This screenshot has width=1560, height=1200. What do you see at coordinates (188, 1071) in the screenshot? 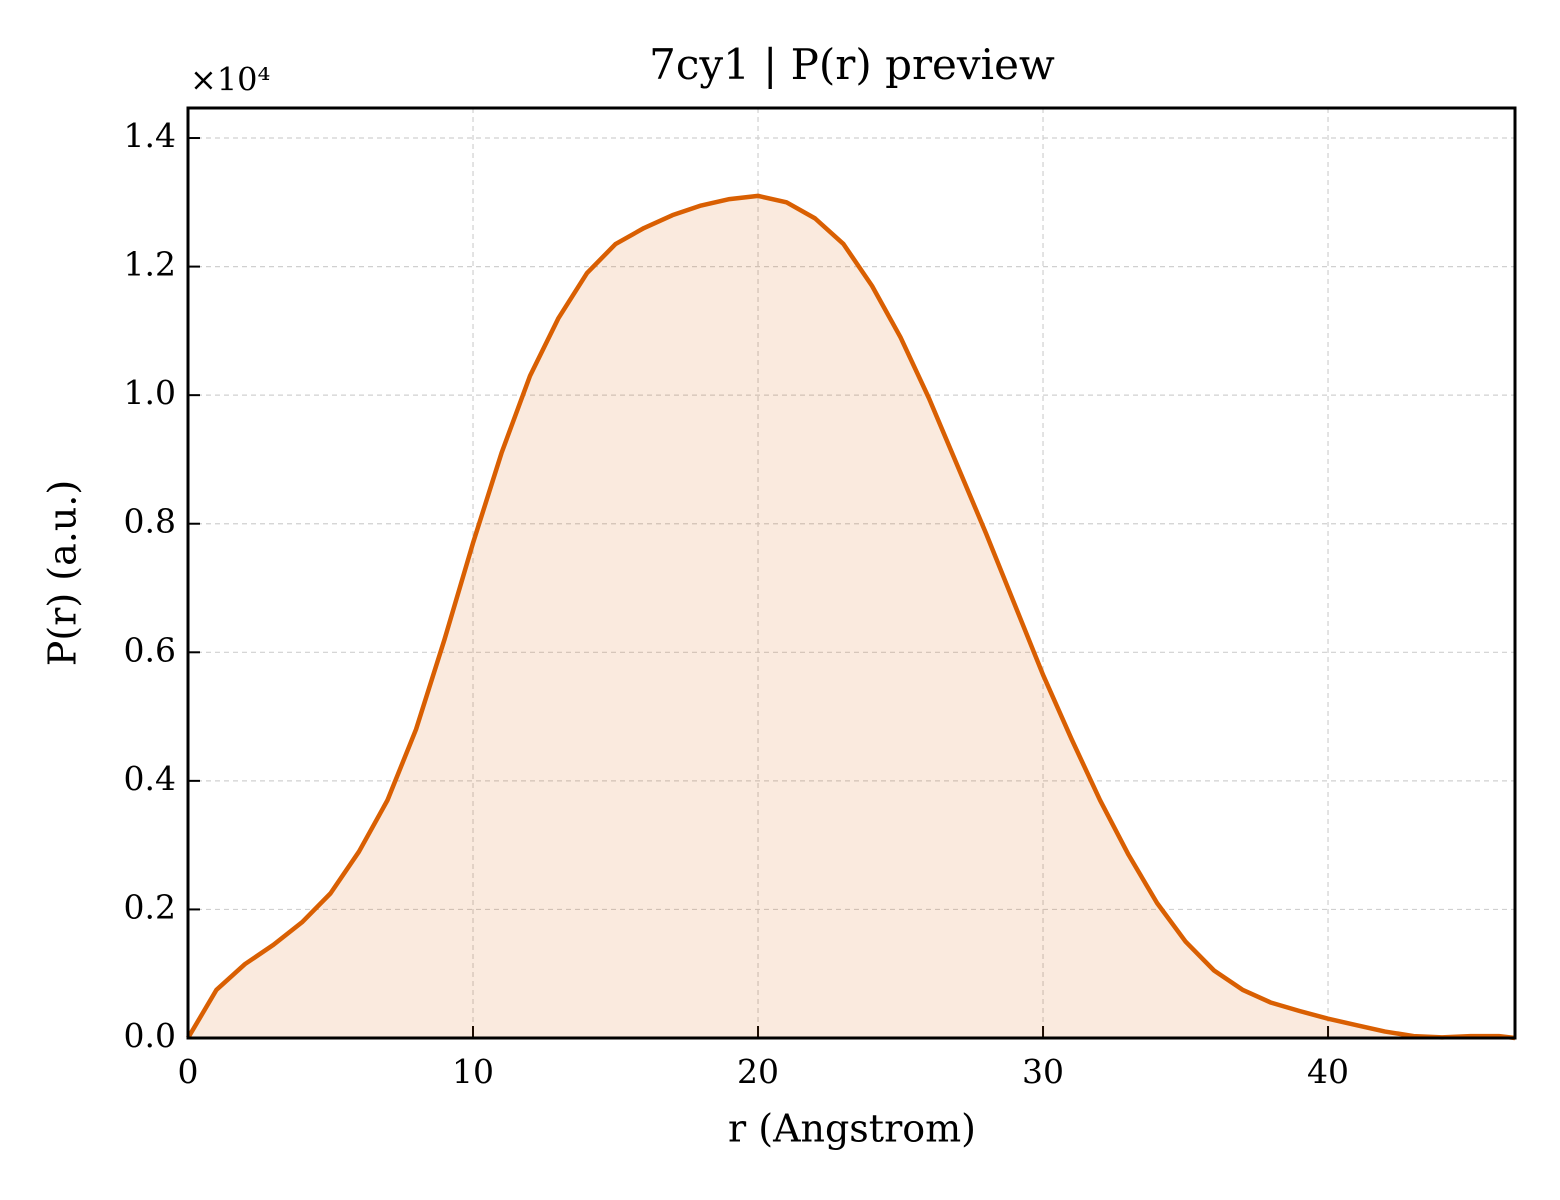
I see `x-tick-label: 0` at bounding box center [188, 1071].